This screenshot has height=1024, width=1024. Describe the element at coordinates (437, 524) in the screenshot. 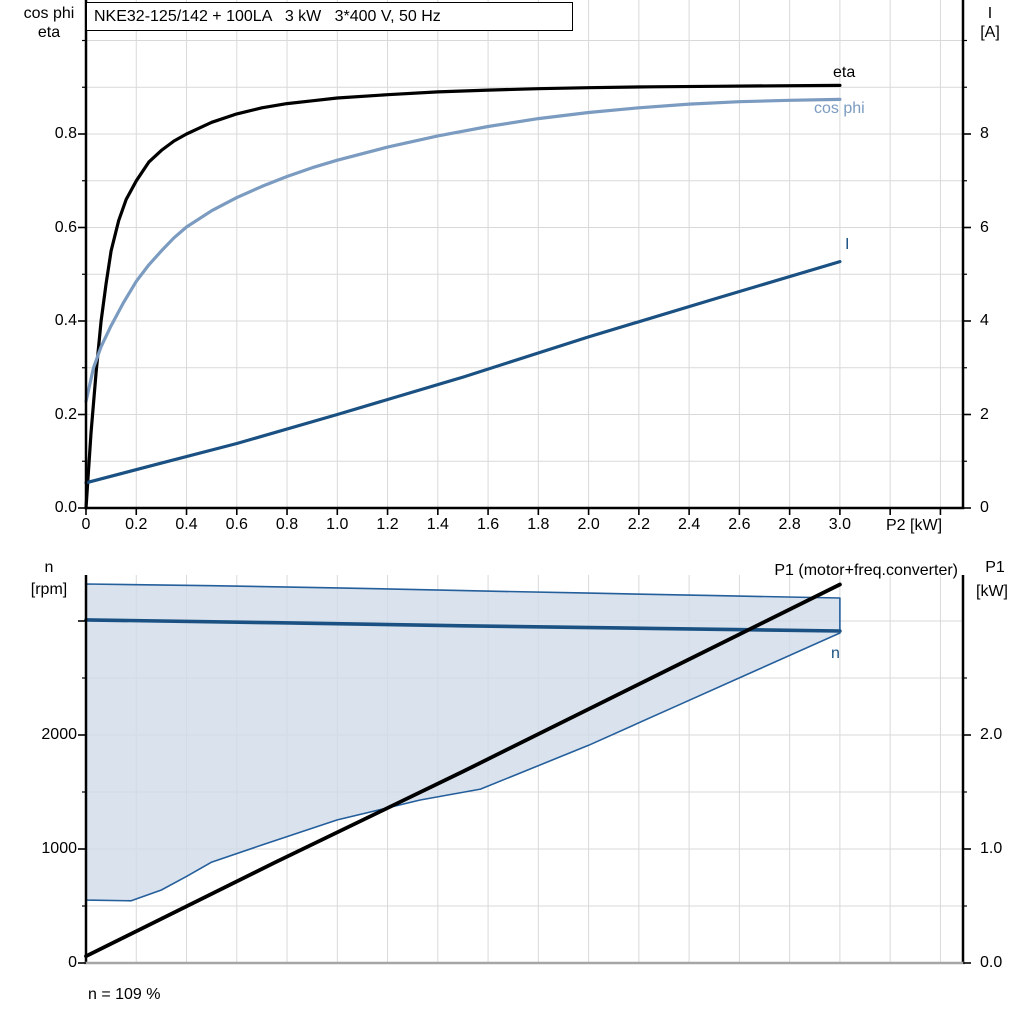

I see `x-tick-label: 1.4` at that location.